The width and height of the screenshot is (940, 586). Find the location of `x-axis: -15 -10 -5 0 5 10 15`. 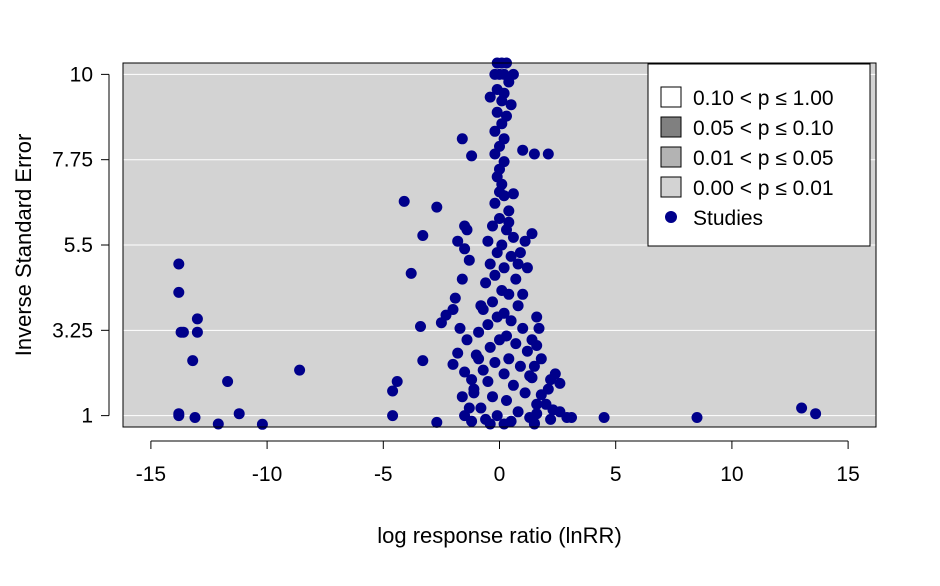

x-axis: -15 -10 -5 0 5 10 15 is located at coordinates (498, 463).